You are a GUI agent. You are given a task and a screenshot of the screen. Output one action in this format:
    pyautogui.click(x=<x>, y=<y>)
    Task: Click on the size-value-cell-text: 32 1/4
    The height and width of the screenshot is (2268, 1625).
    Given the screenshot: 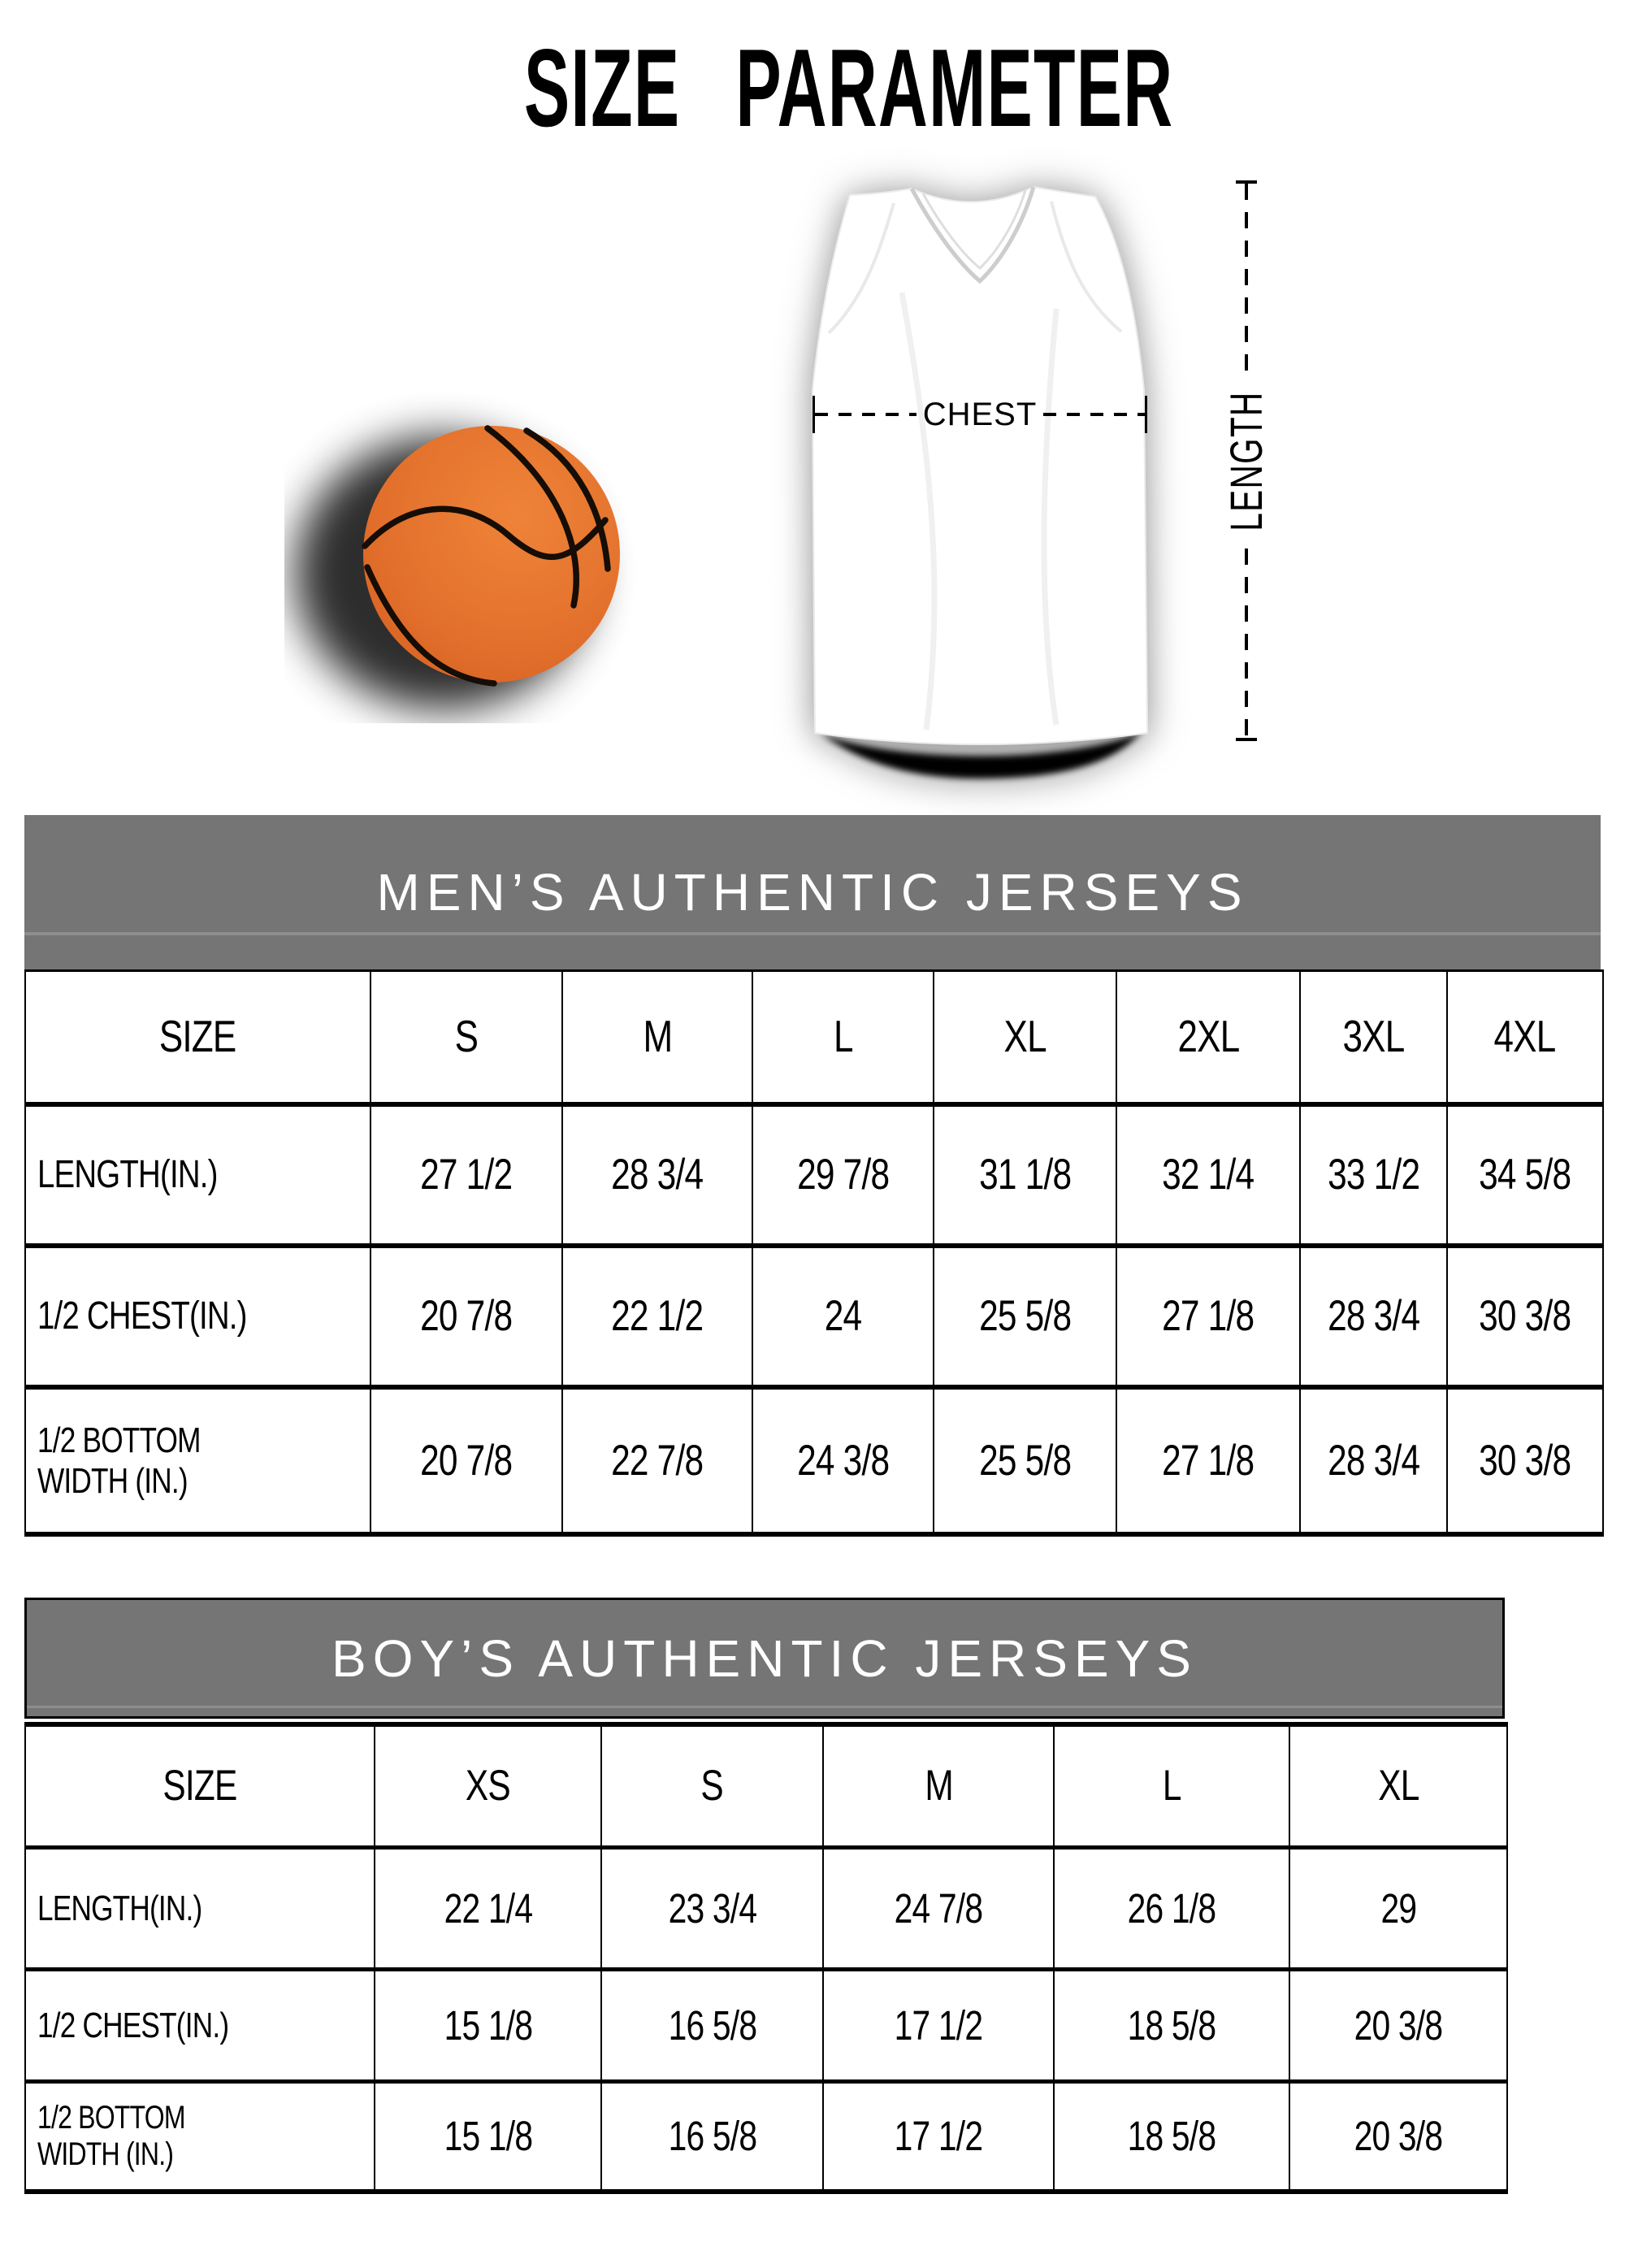 What is the action you would take?
    pyautogui.click(x=1208, y=1175)
    